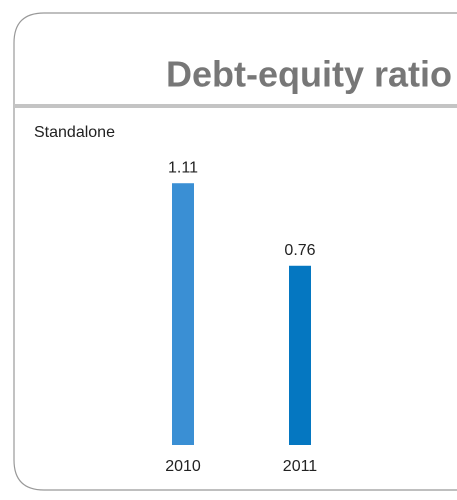  Describe the element at coordinates (74, 132) in the screenshot. I see `chart-subtitle: Standalone` at that location.